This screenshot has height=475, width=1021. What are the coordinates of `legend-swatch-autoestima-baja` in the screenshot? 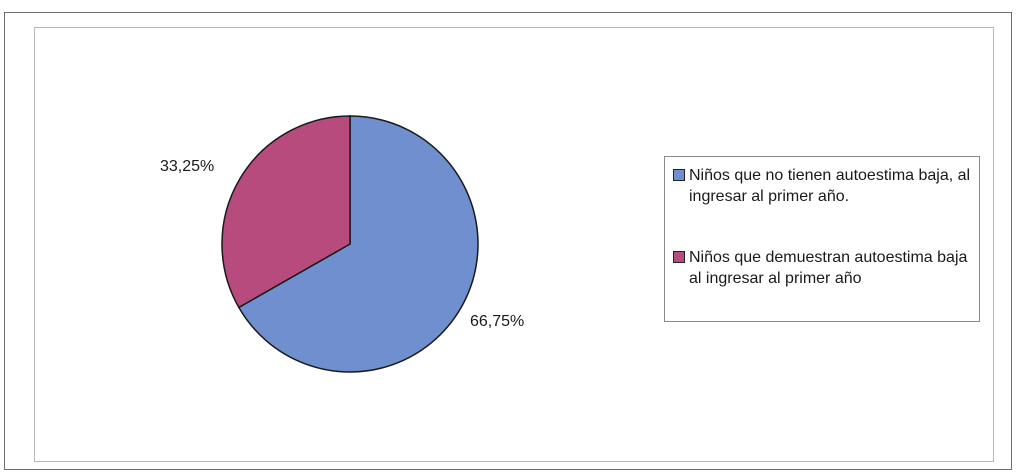 It's located at (679, 257).